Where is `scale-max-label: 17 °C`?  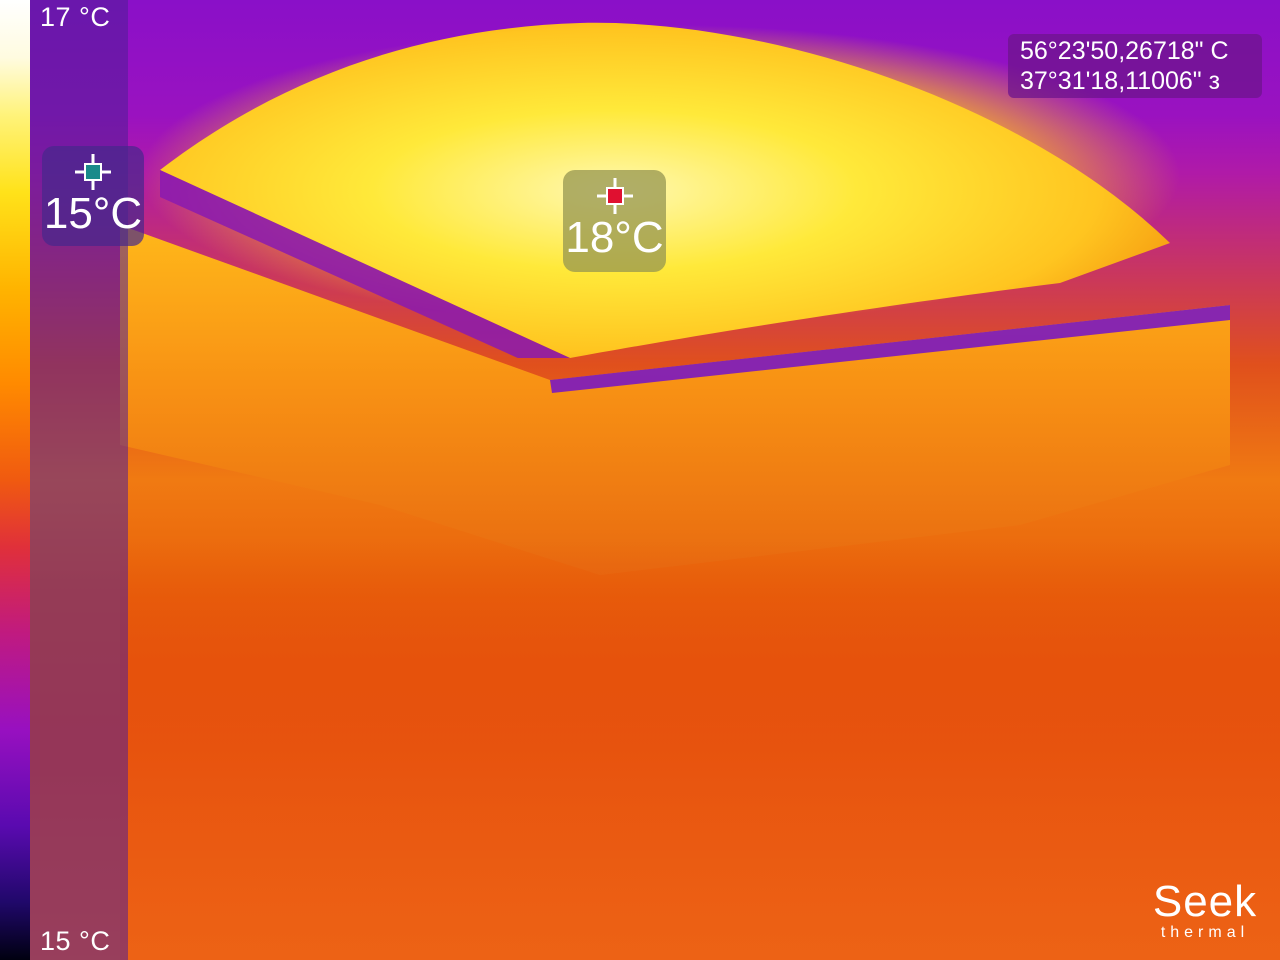
scale-max-label: 17 °C is located at coordinates (75, 17).